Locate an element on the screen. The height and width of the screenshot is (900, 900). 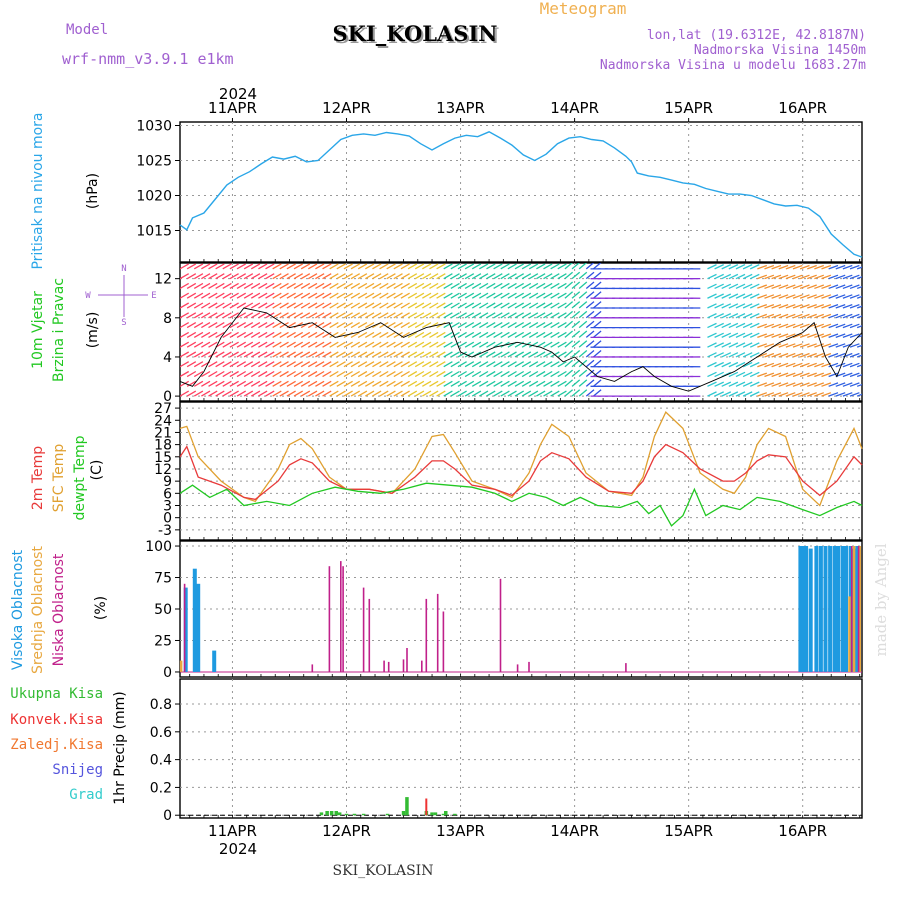
mid-cloud-bar is located at coordinates (859, 609).